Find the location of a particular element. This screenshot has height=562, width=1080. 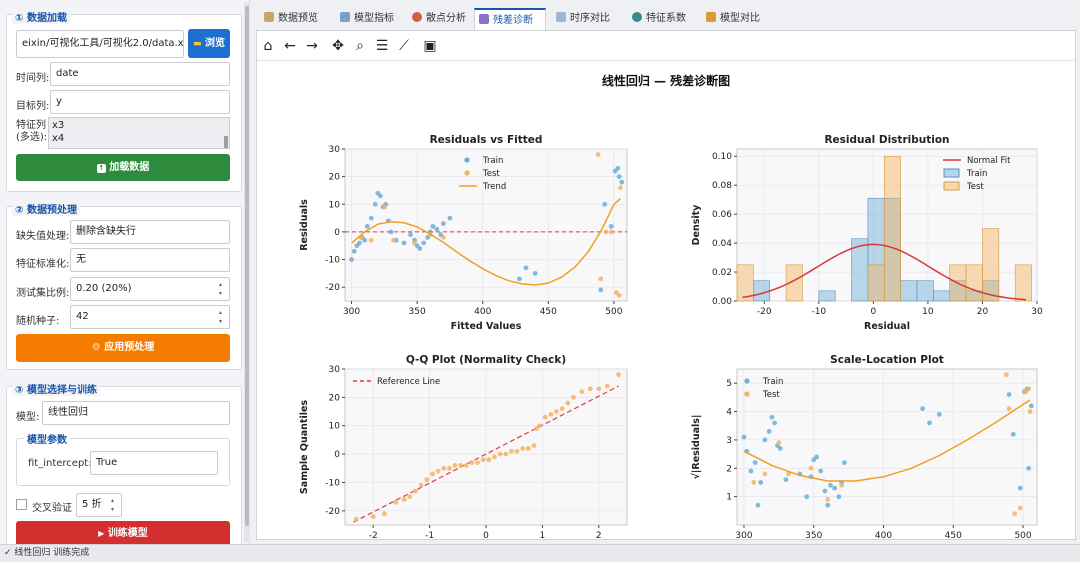

tab-residual-diagnosis: 残差诊断 is located at coordinates (510, 19).